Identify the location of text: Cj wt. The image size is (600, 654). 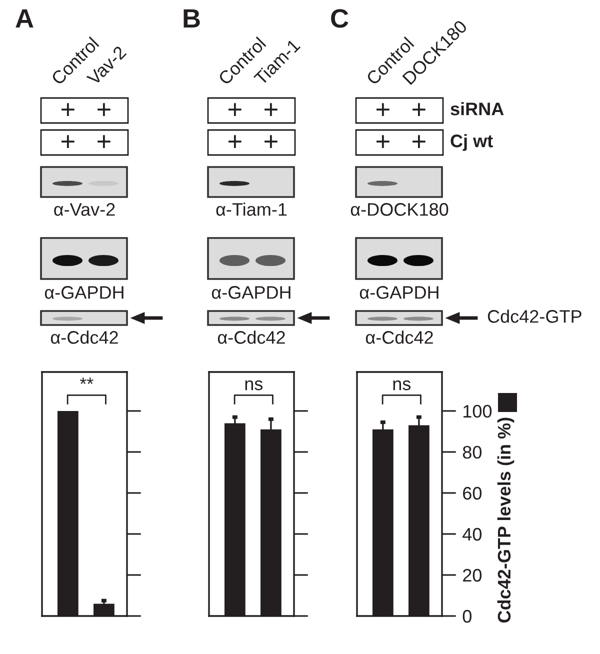
(471, 142).